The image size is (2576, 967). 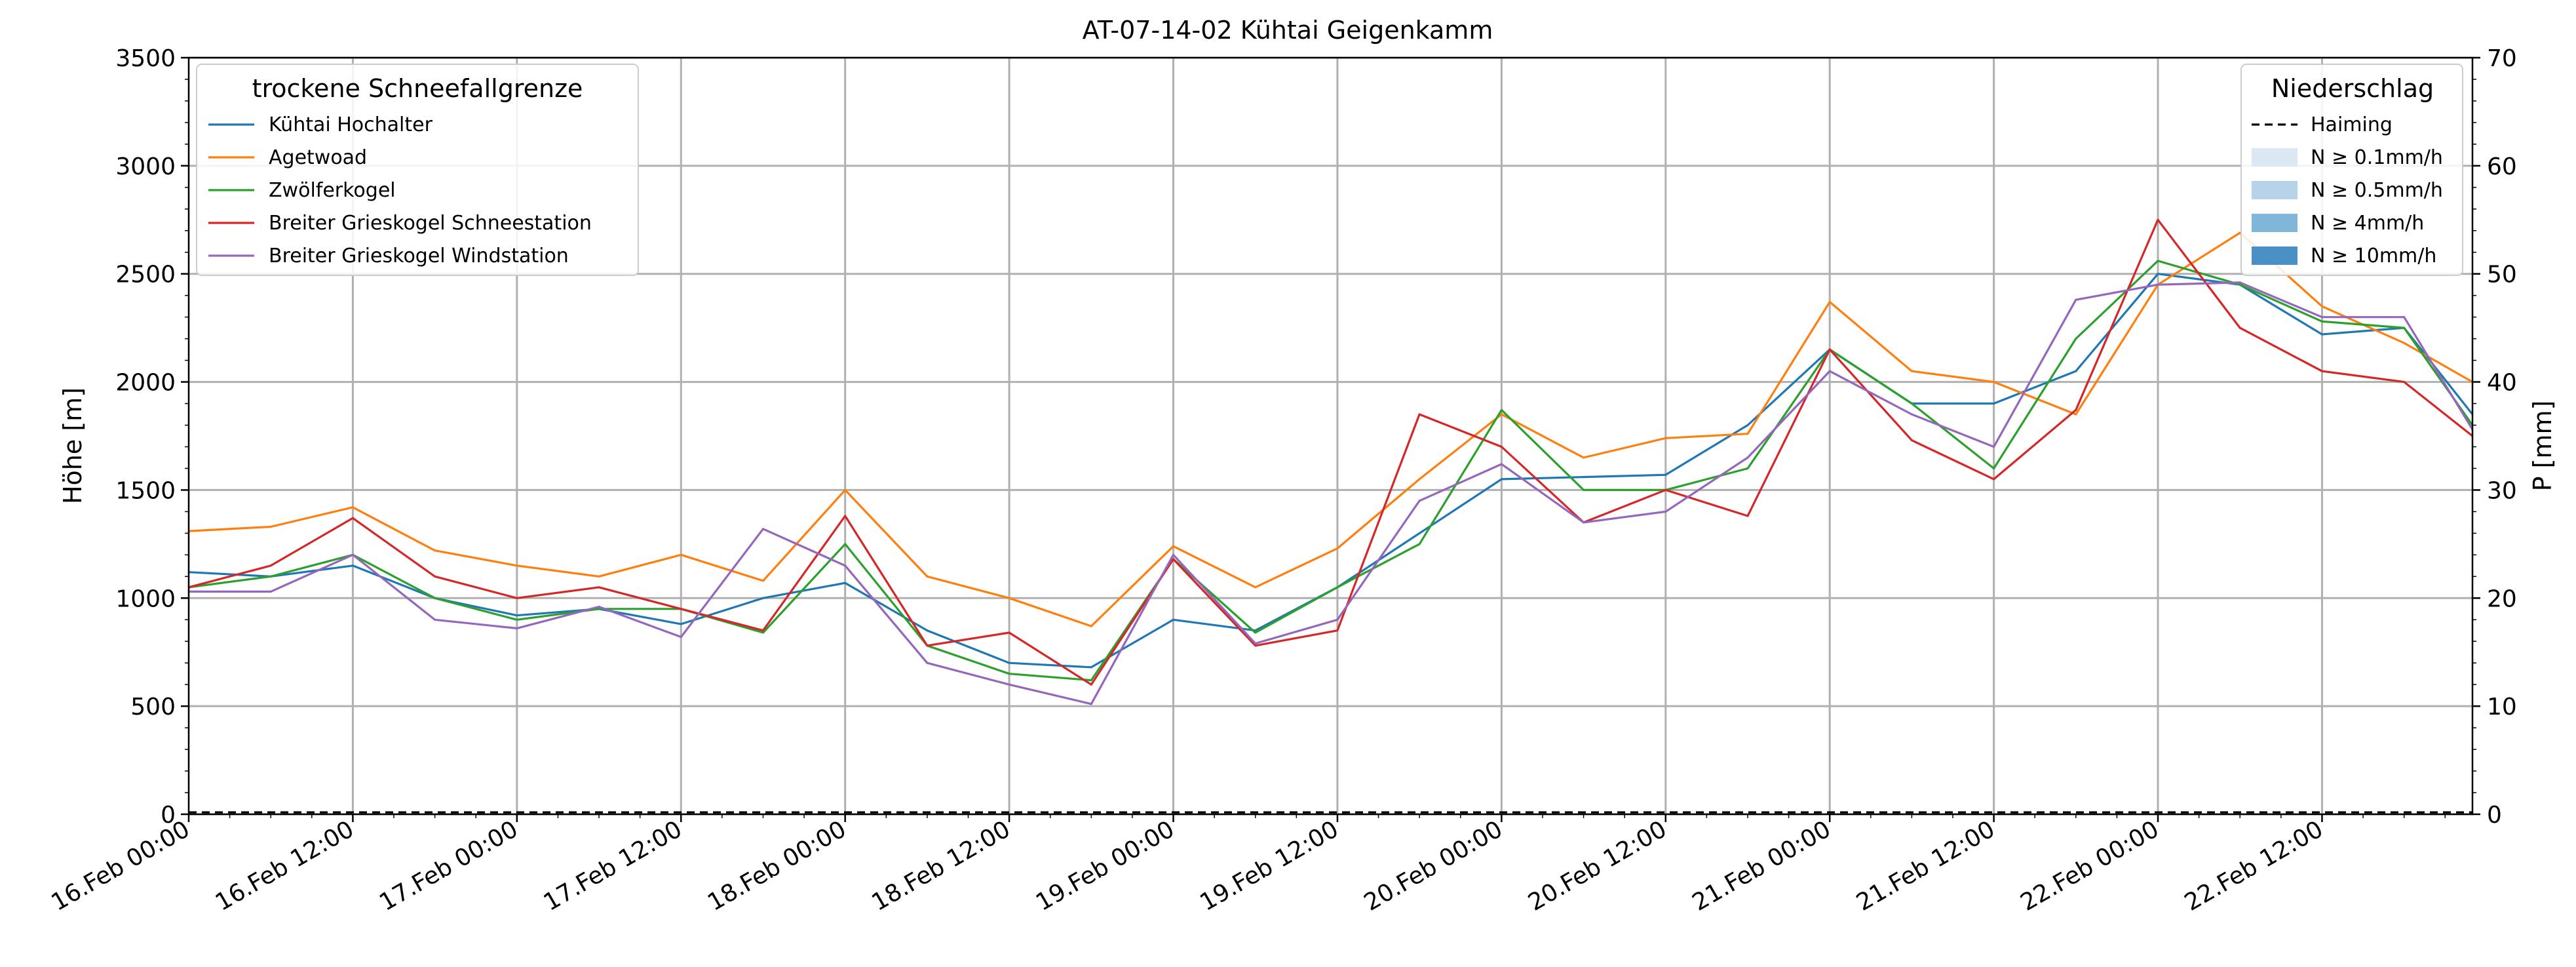 What do you see at coordinates (168, 815) in the screenshot?
I see `y-tick-label: 0` at bounding box center [168, 815].